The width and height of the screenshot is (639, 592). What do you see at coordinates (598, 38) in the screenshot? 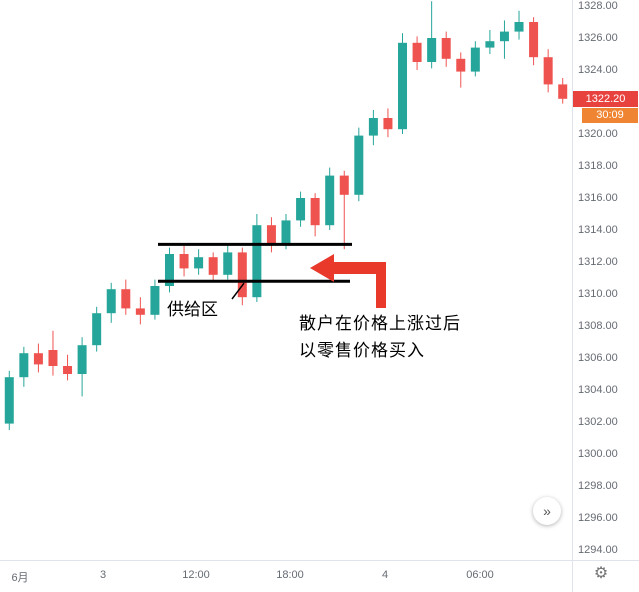
I see `price-tick-label: 1326.00` at bounding box center [598, 38].